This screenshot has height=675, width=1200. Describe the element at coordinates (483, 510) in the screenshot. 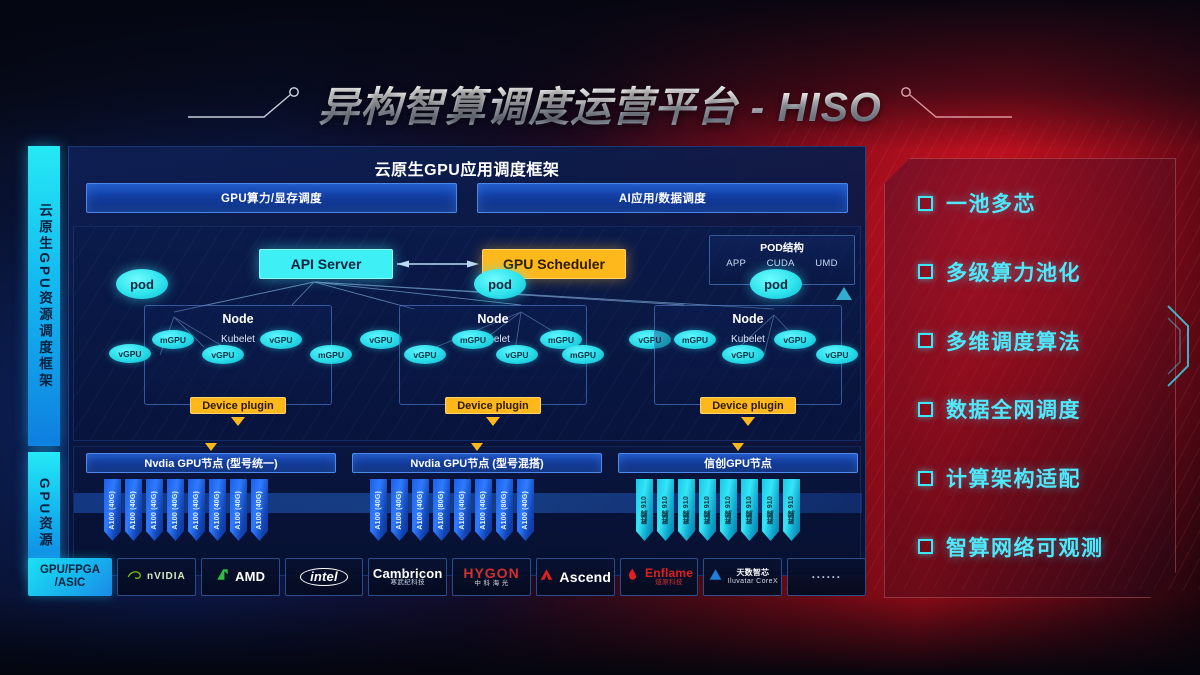

I see `gpu-card-2-6: A100 (40G)` at that location.